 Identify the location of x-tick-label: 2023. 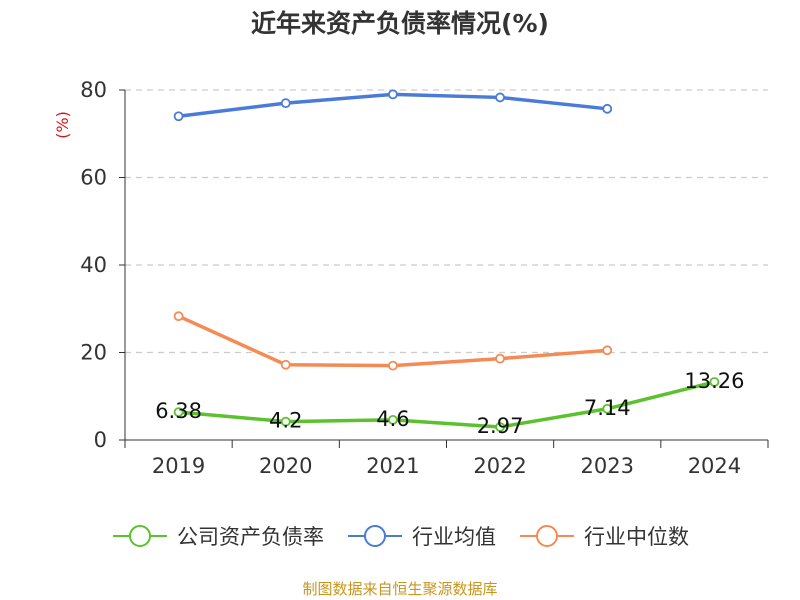
(607, 466).